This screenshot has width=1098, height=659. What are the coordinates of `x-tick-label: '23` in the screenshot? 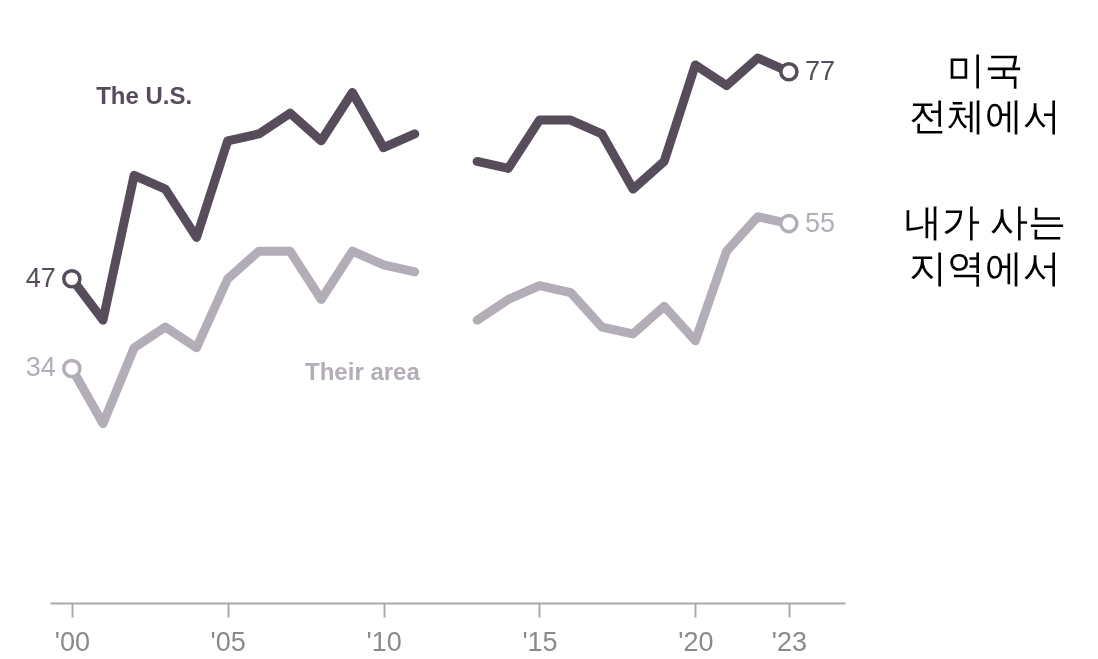 It's located at (789, 641).